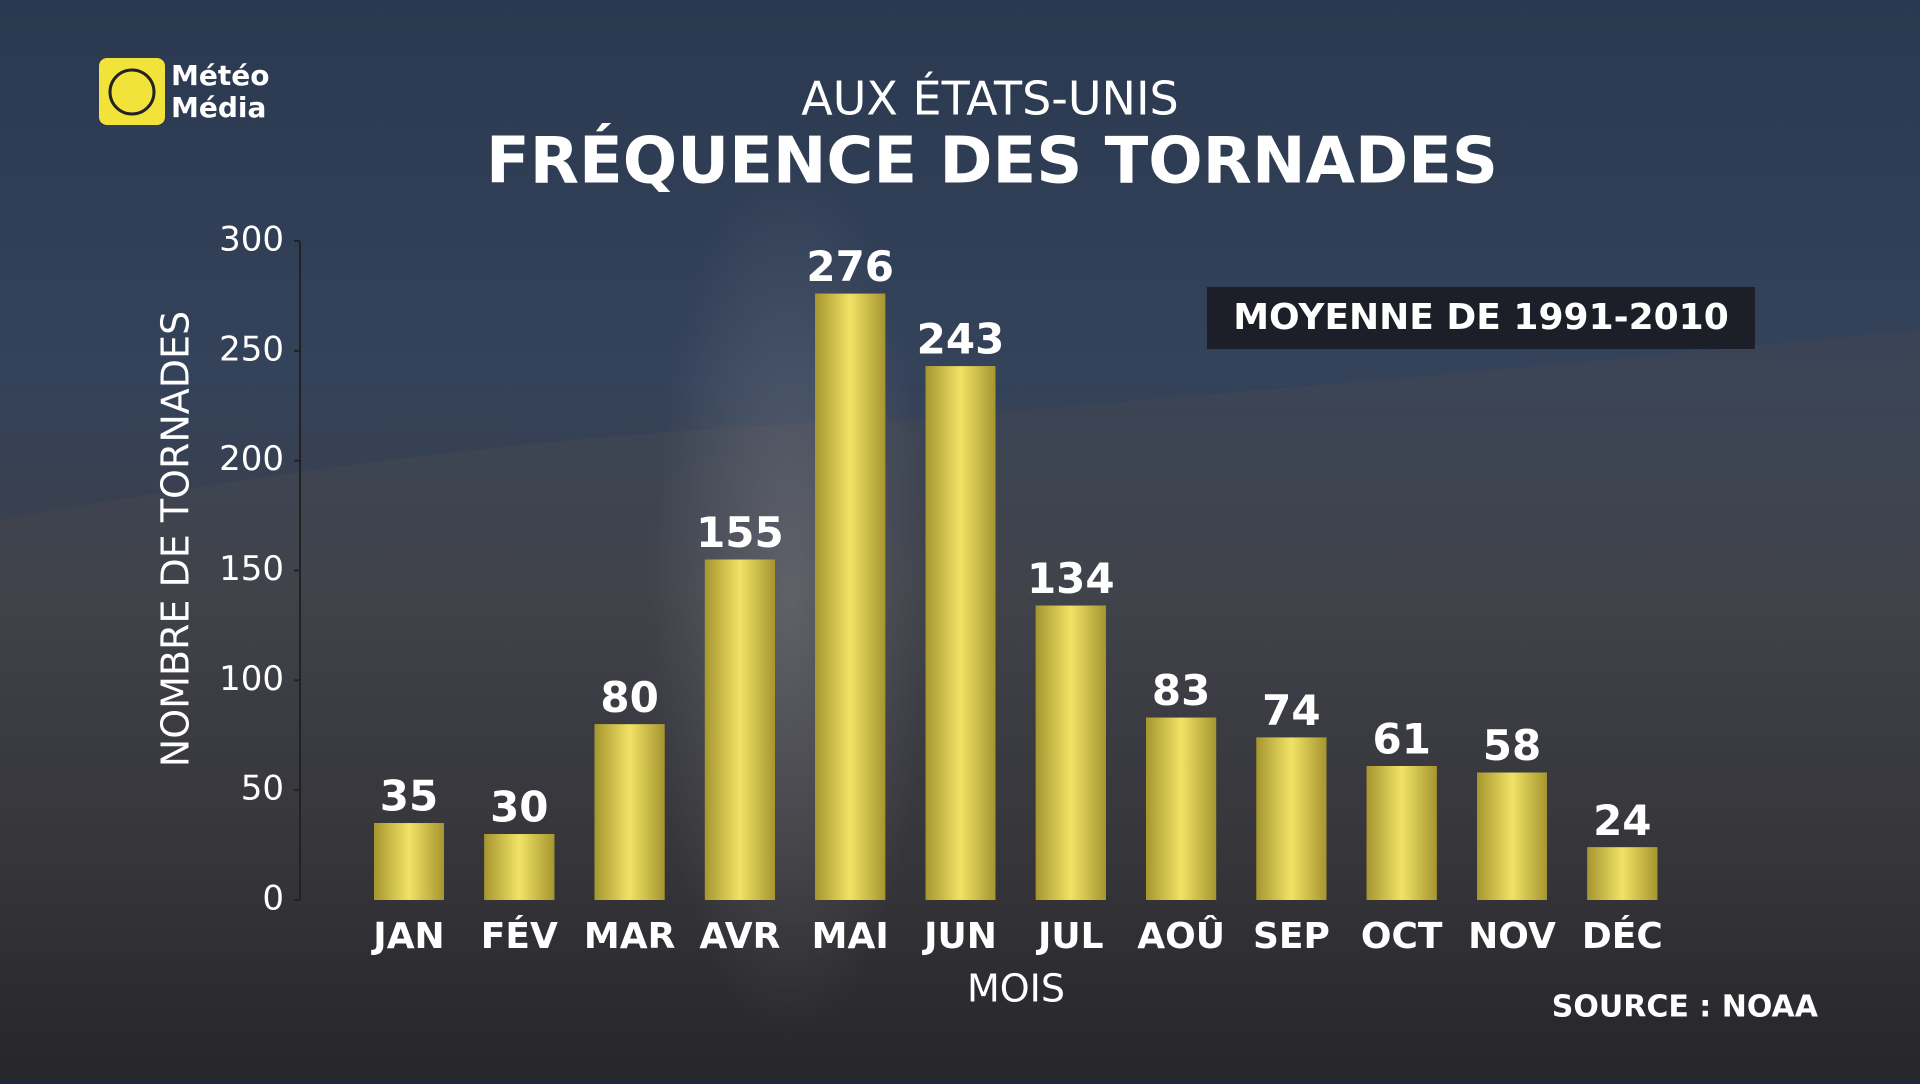 This screenshot has width=1920, height=1084. What do you see at coordinates (1291, 710) in the screenshot?
I see `value-label: 74` at bounding box center [1291, 710].